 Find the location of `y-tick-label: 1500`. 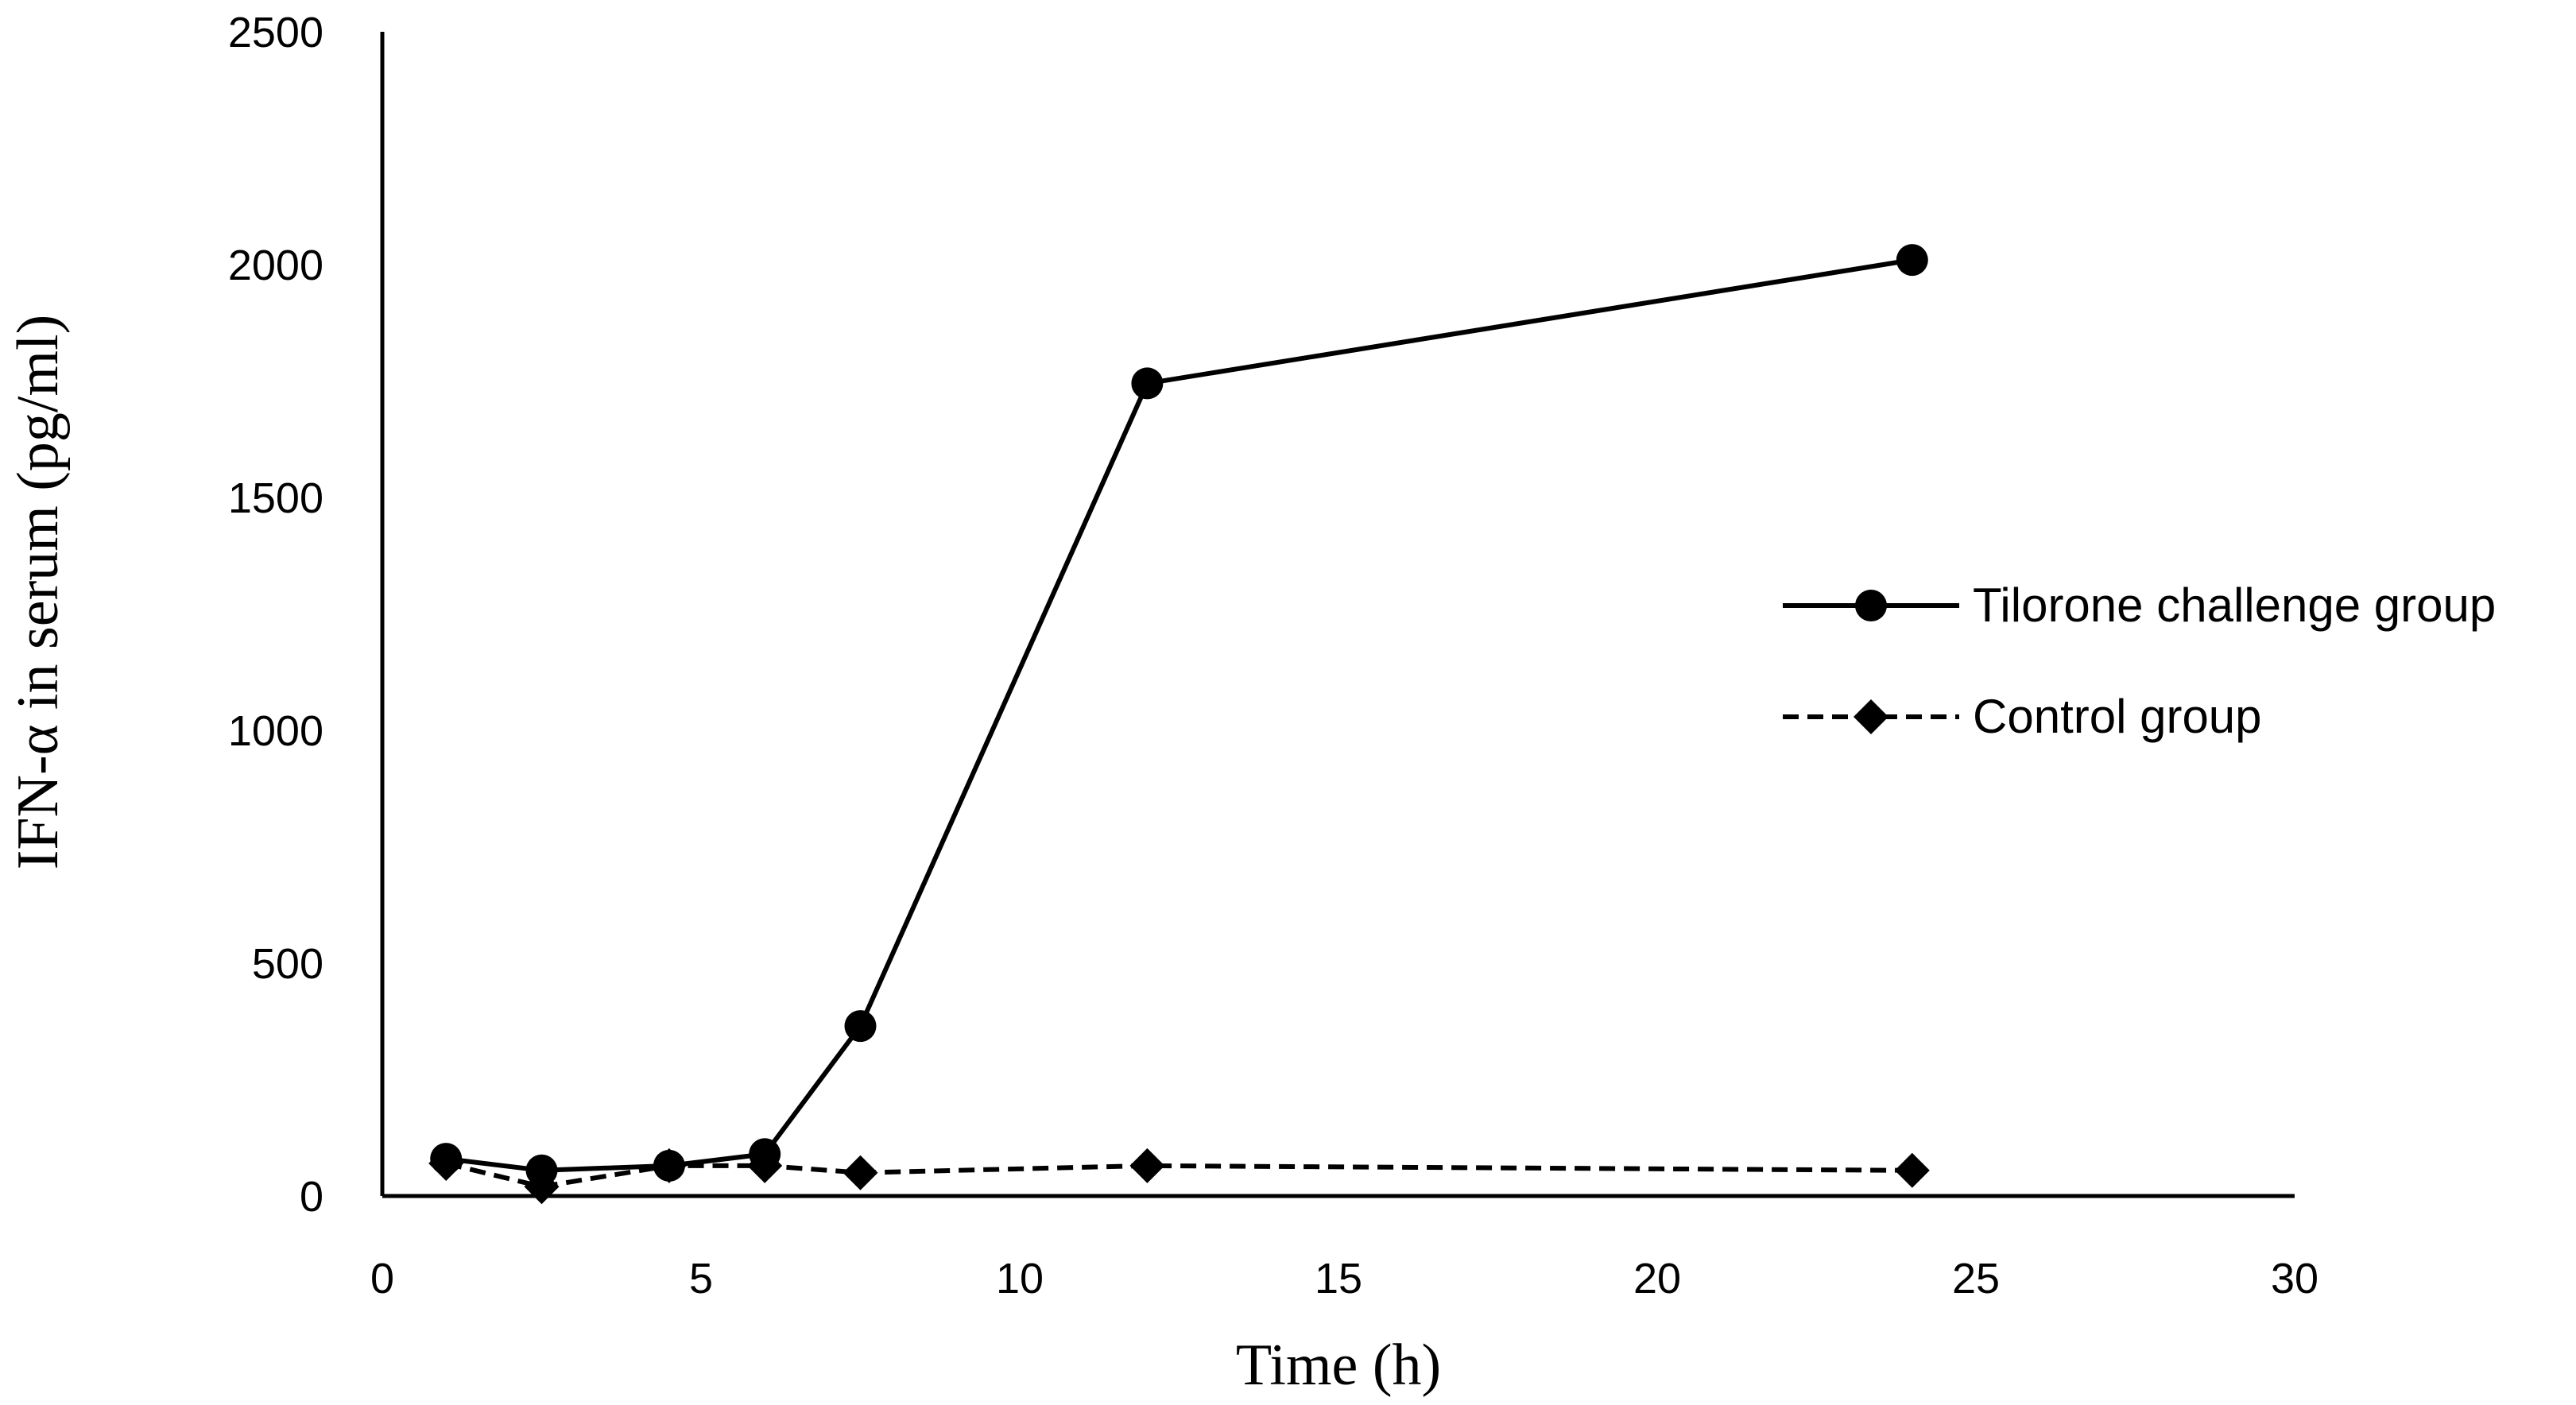

y-tick-label: 1500 is located at coordinates (275, 498).